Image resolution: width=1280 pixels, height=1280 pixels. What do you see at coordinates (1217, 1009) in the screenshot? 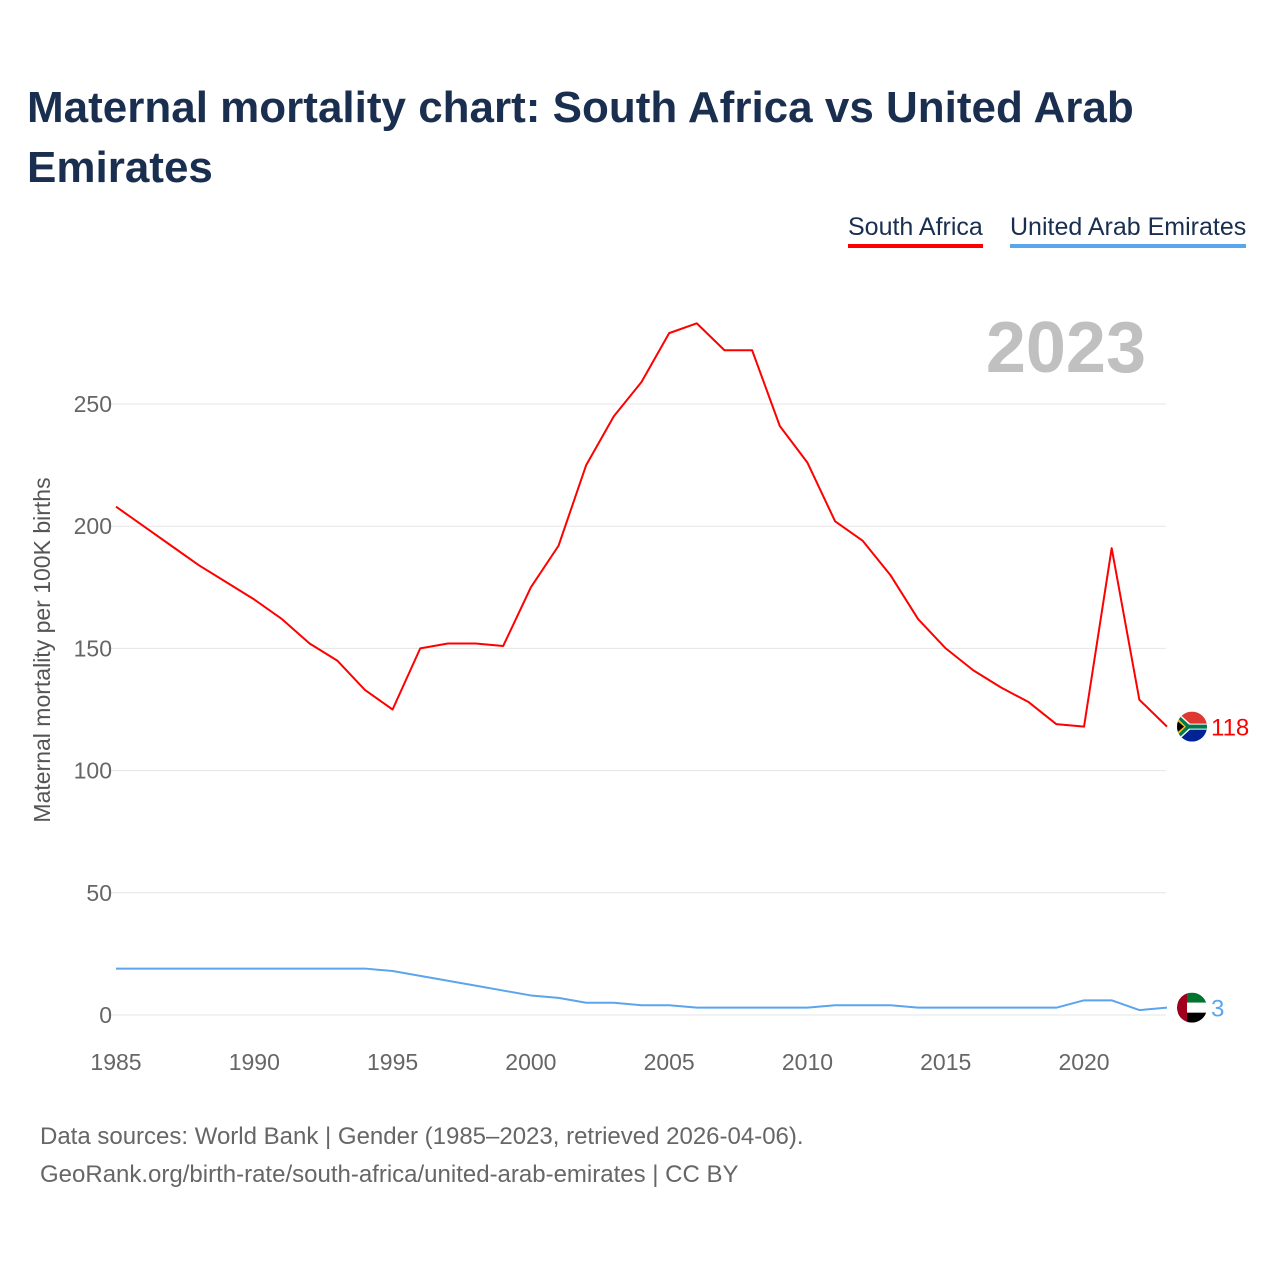
I see `end-value-label: 3` at bounding box center [1217, 1009].